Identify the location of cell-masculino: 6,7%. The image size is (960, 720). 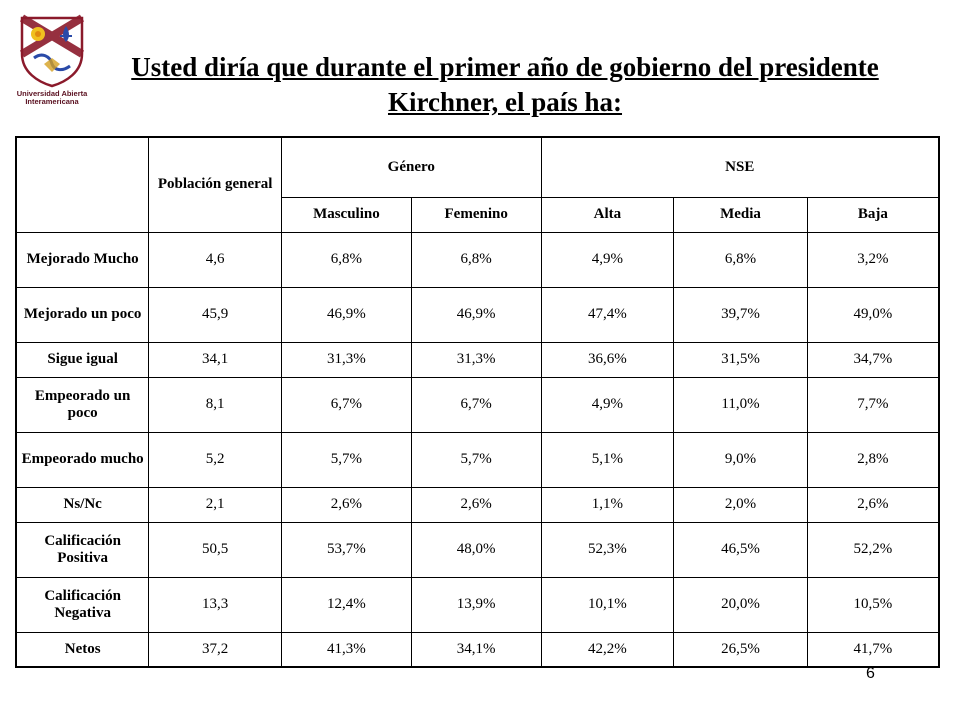
(346, 404).